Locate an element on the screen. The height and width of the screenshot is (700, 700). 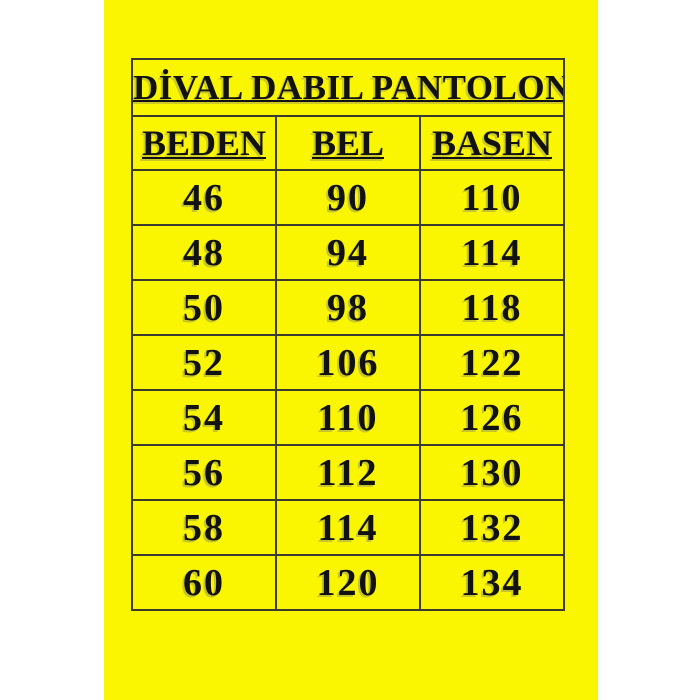
table-cell: 52 is located at coordinates (204, 362).